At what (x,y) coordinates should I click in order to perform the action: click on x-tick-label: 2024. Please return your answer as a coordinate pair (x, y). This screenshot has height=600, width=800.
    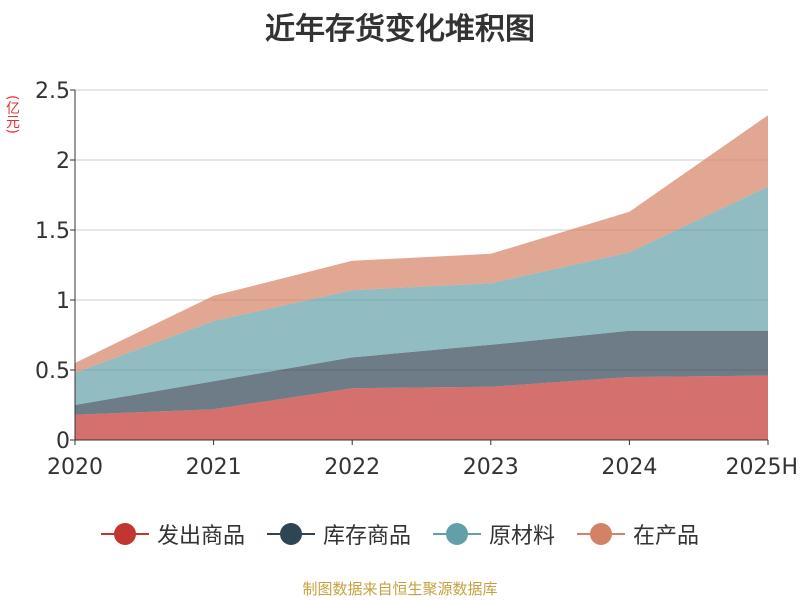
    Looking at the image, I should click on (629, 467).